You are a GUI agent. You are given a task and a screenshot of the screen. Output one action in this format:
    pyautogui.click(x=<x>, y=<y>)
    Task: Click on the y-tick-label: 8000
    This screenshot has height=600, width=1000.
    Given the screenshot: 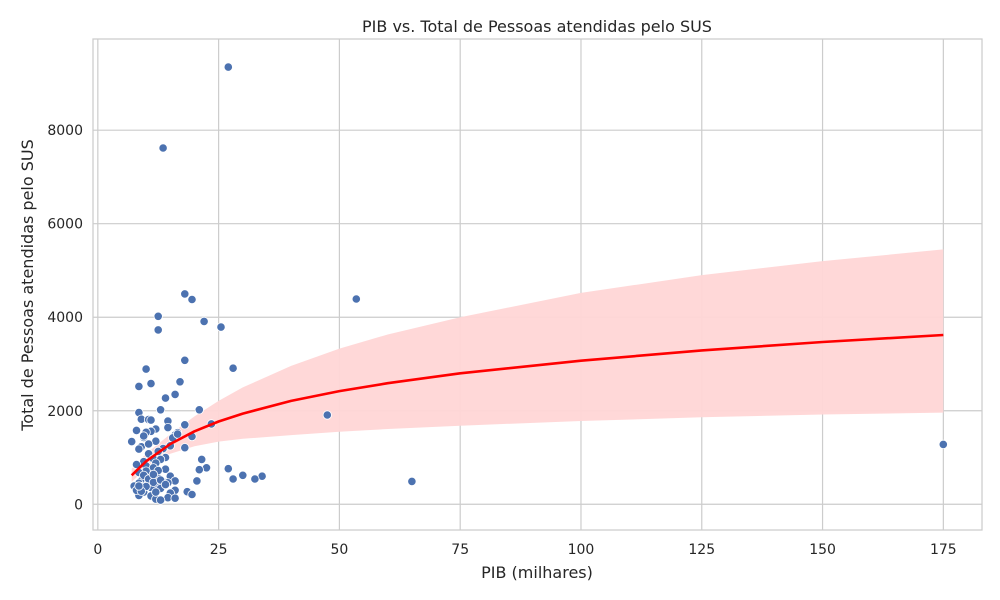 What is the action you would take?
    pyautogui.click(x=65, y=131)
    